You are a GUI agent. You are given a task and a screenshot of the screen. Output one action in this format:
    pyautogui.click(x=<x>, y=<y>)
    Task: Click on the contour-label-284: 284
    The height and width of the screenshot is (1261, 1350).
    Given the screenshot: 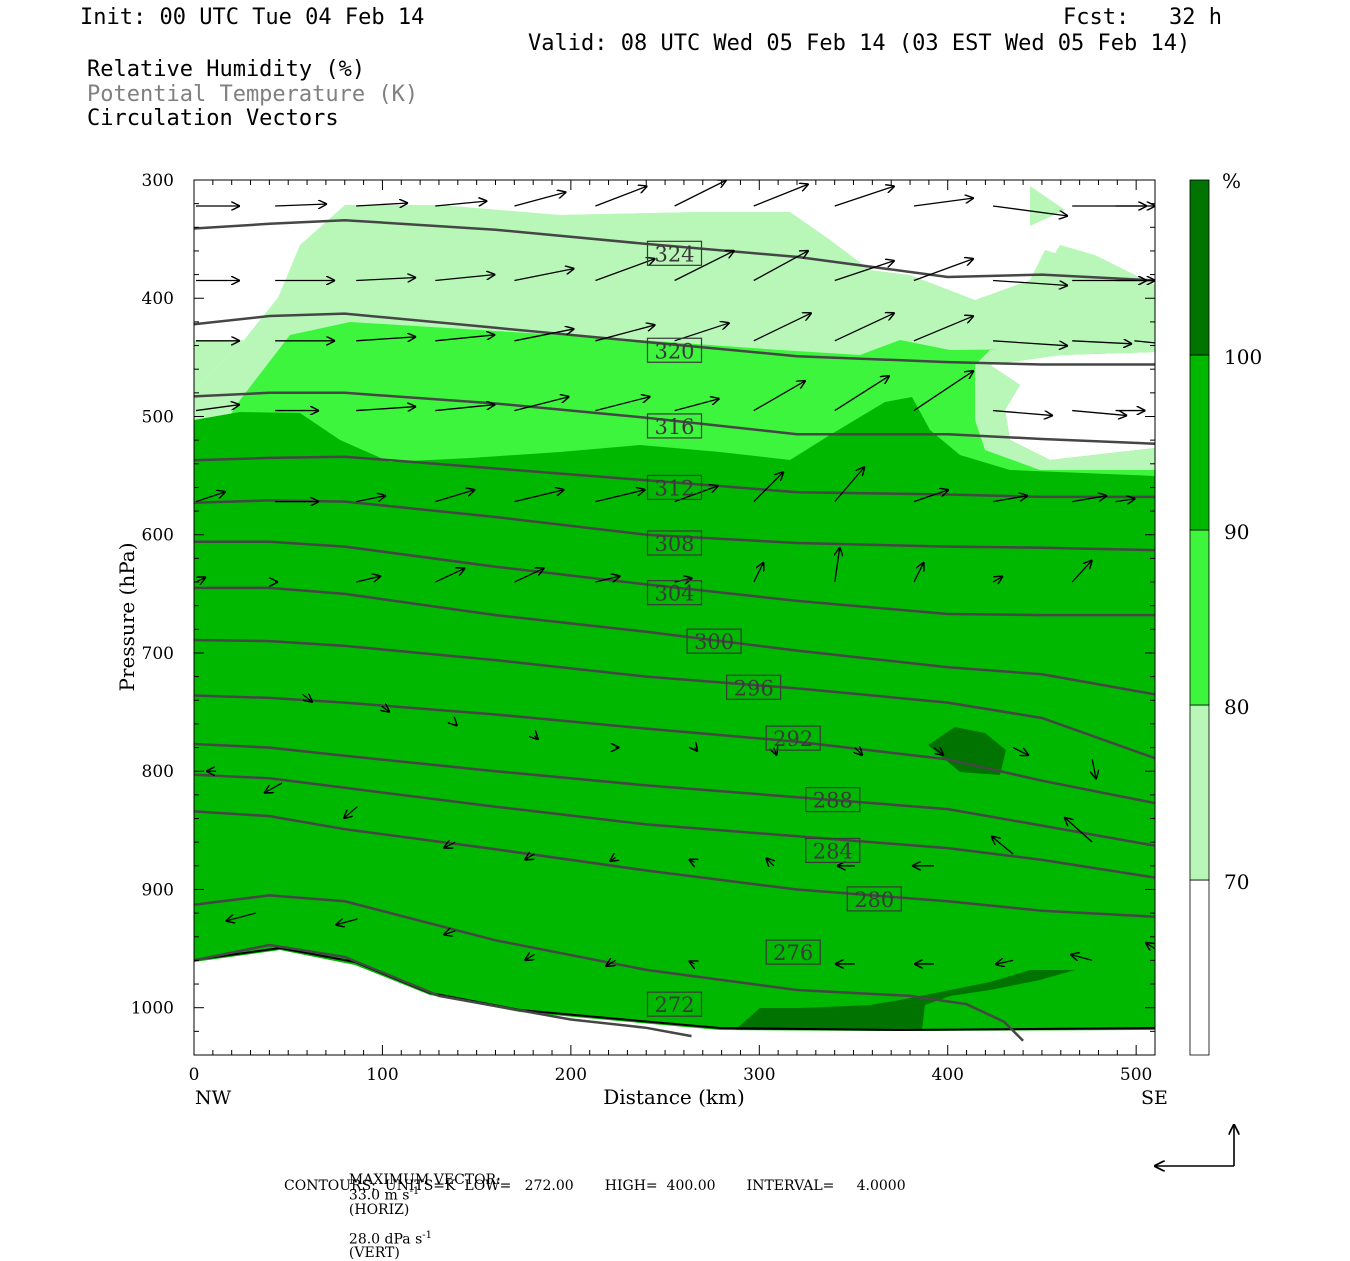 What is the action you would take?
    pyautogui.click(x=833, y=851)
    